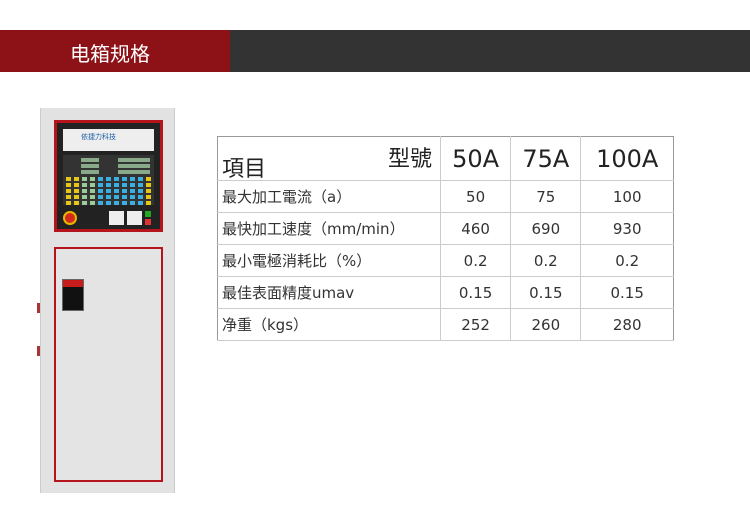  Describe the element at coordinates (329, 228) in the screenshot. I see `row-label: 最快加工速度（mm/min）` at that location.